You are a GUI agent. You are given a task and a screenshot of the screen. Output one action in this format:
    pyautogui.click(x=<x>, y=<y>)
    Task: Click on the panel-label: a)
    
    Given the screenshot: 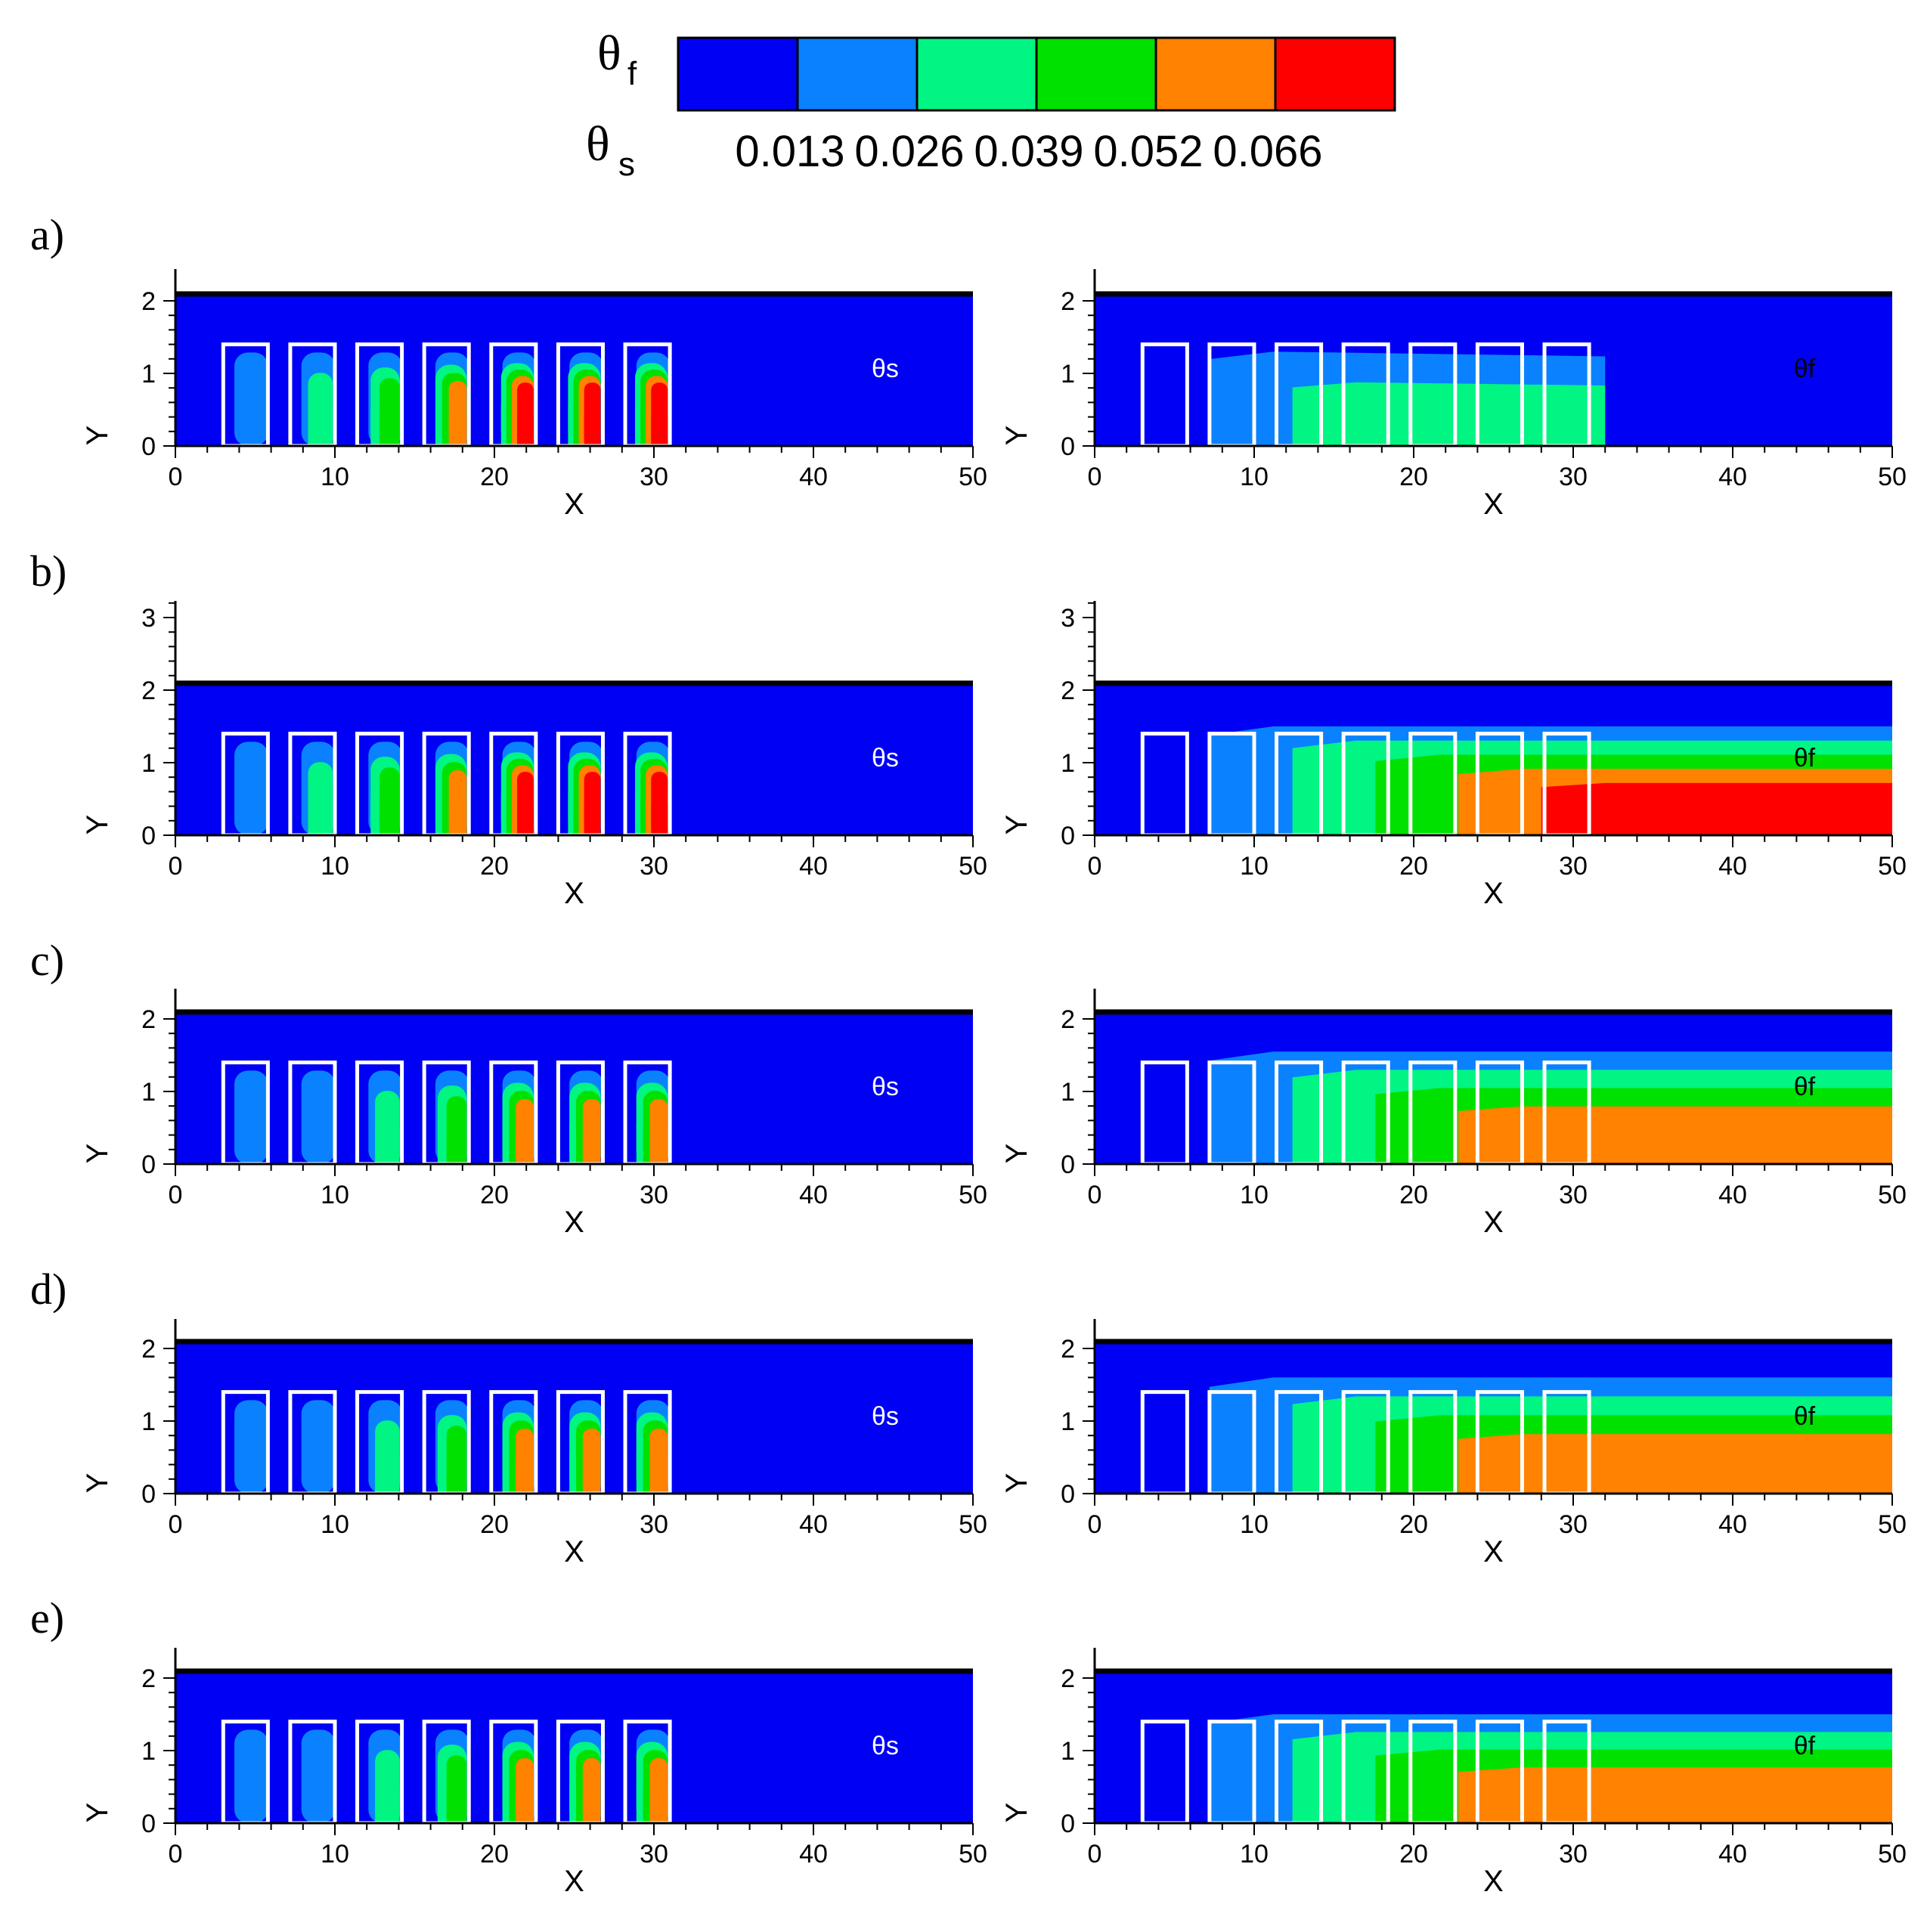 What is the action you would take?
    pyautogui.click(x=47, y=235)
    